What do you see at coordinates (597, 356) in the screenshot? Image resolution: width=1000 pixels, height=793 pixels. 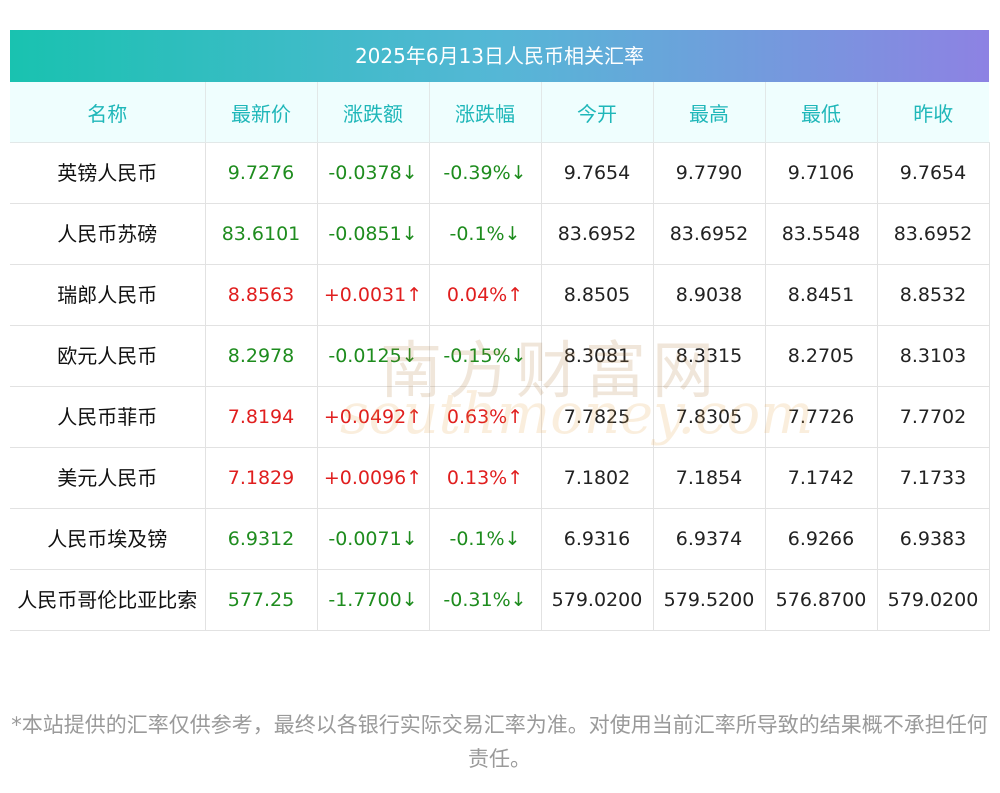 I see `cell-open: 8.3081` at bounding box center [597, 356].